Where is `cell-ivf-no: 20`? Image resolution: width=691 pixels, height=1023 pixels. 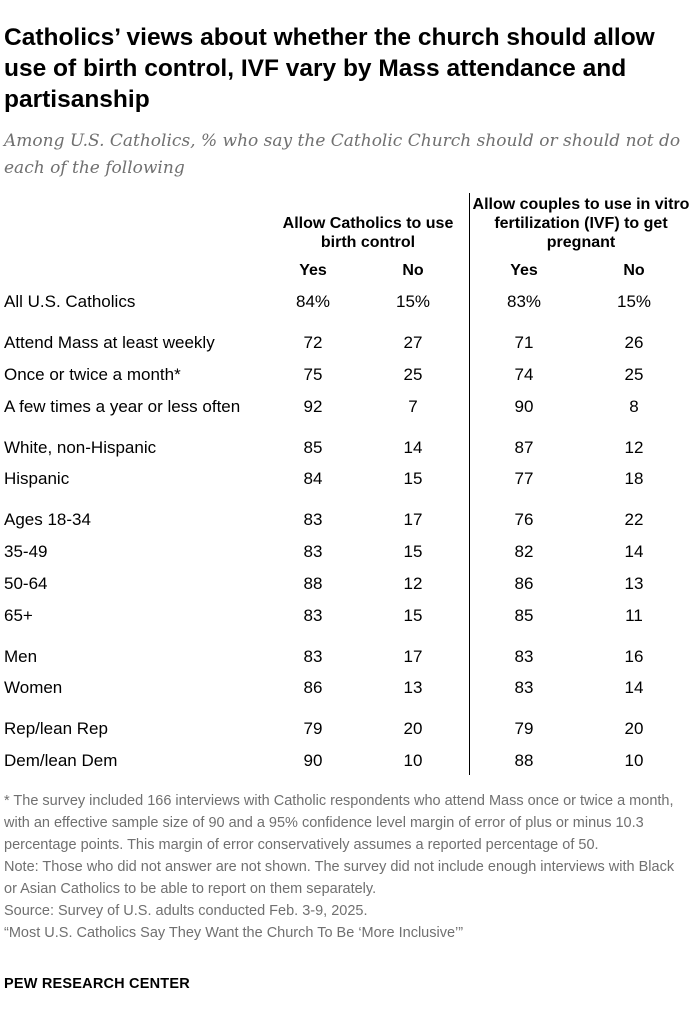 cell-ivf-no: 20 is located at coordinates (634, 728).